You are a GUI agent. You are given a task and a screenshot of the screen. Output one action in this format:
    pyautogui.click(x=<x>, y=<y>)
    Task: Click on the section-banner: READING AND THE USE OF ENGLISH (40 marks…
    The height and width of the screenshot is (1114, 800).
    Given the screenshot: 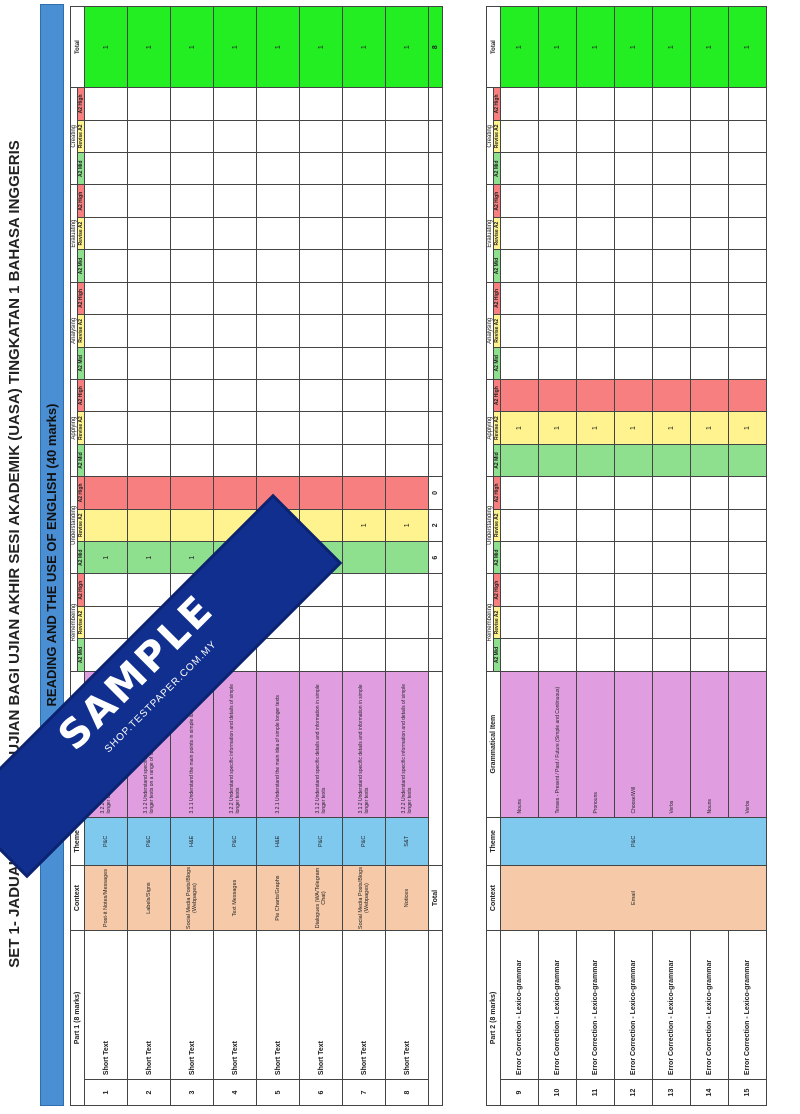 What is the action you would take?
    pyautogui.click(x=52, y=555)
    